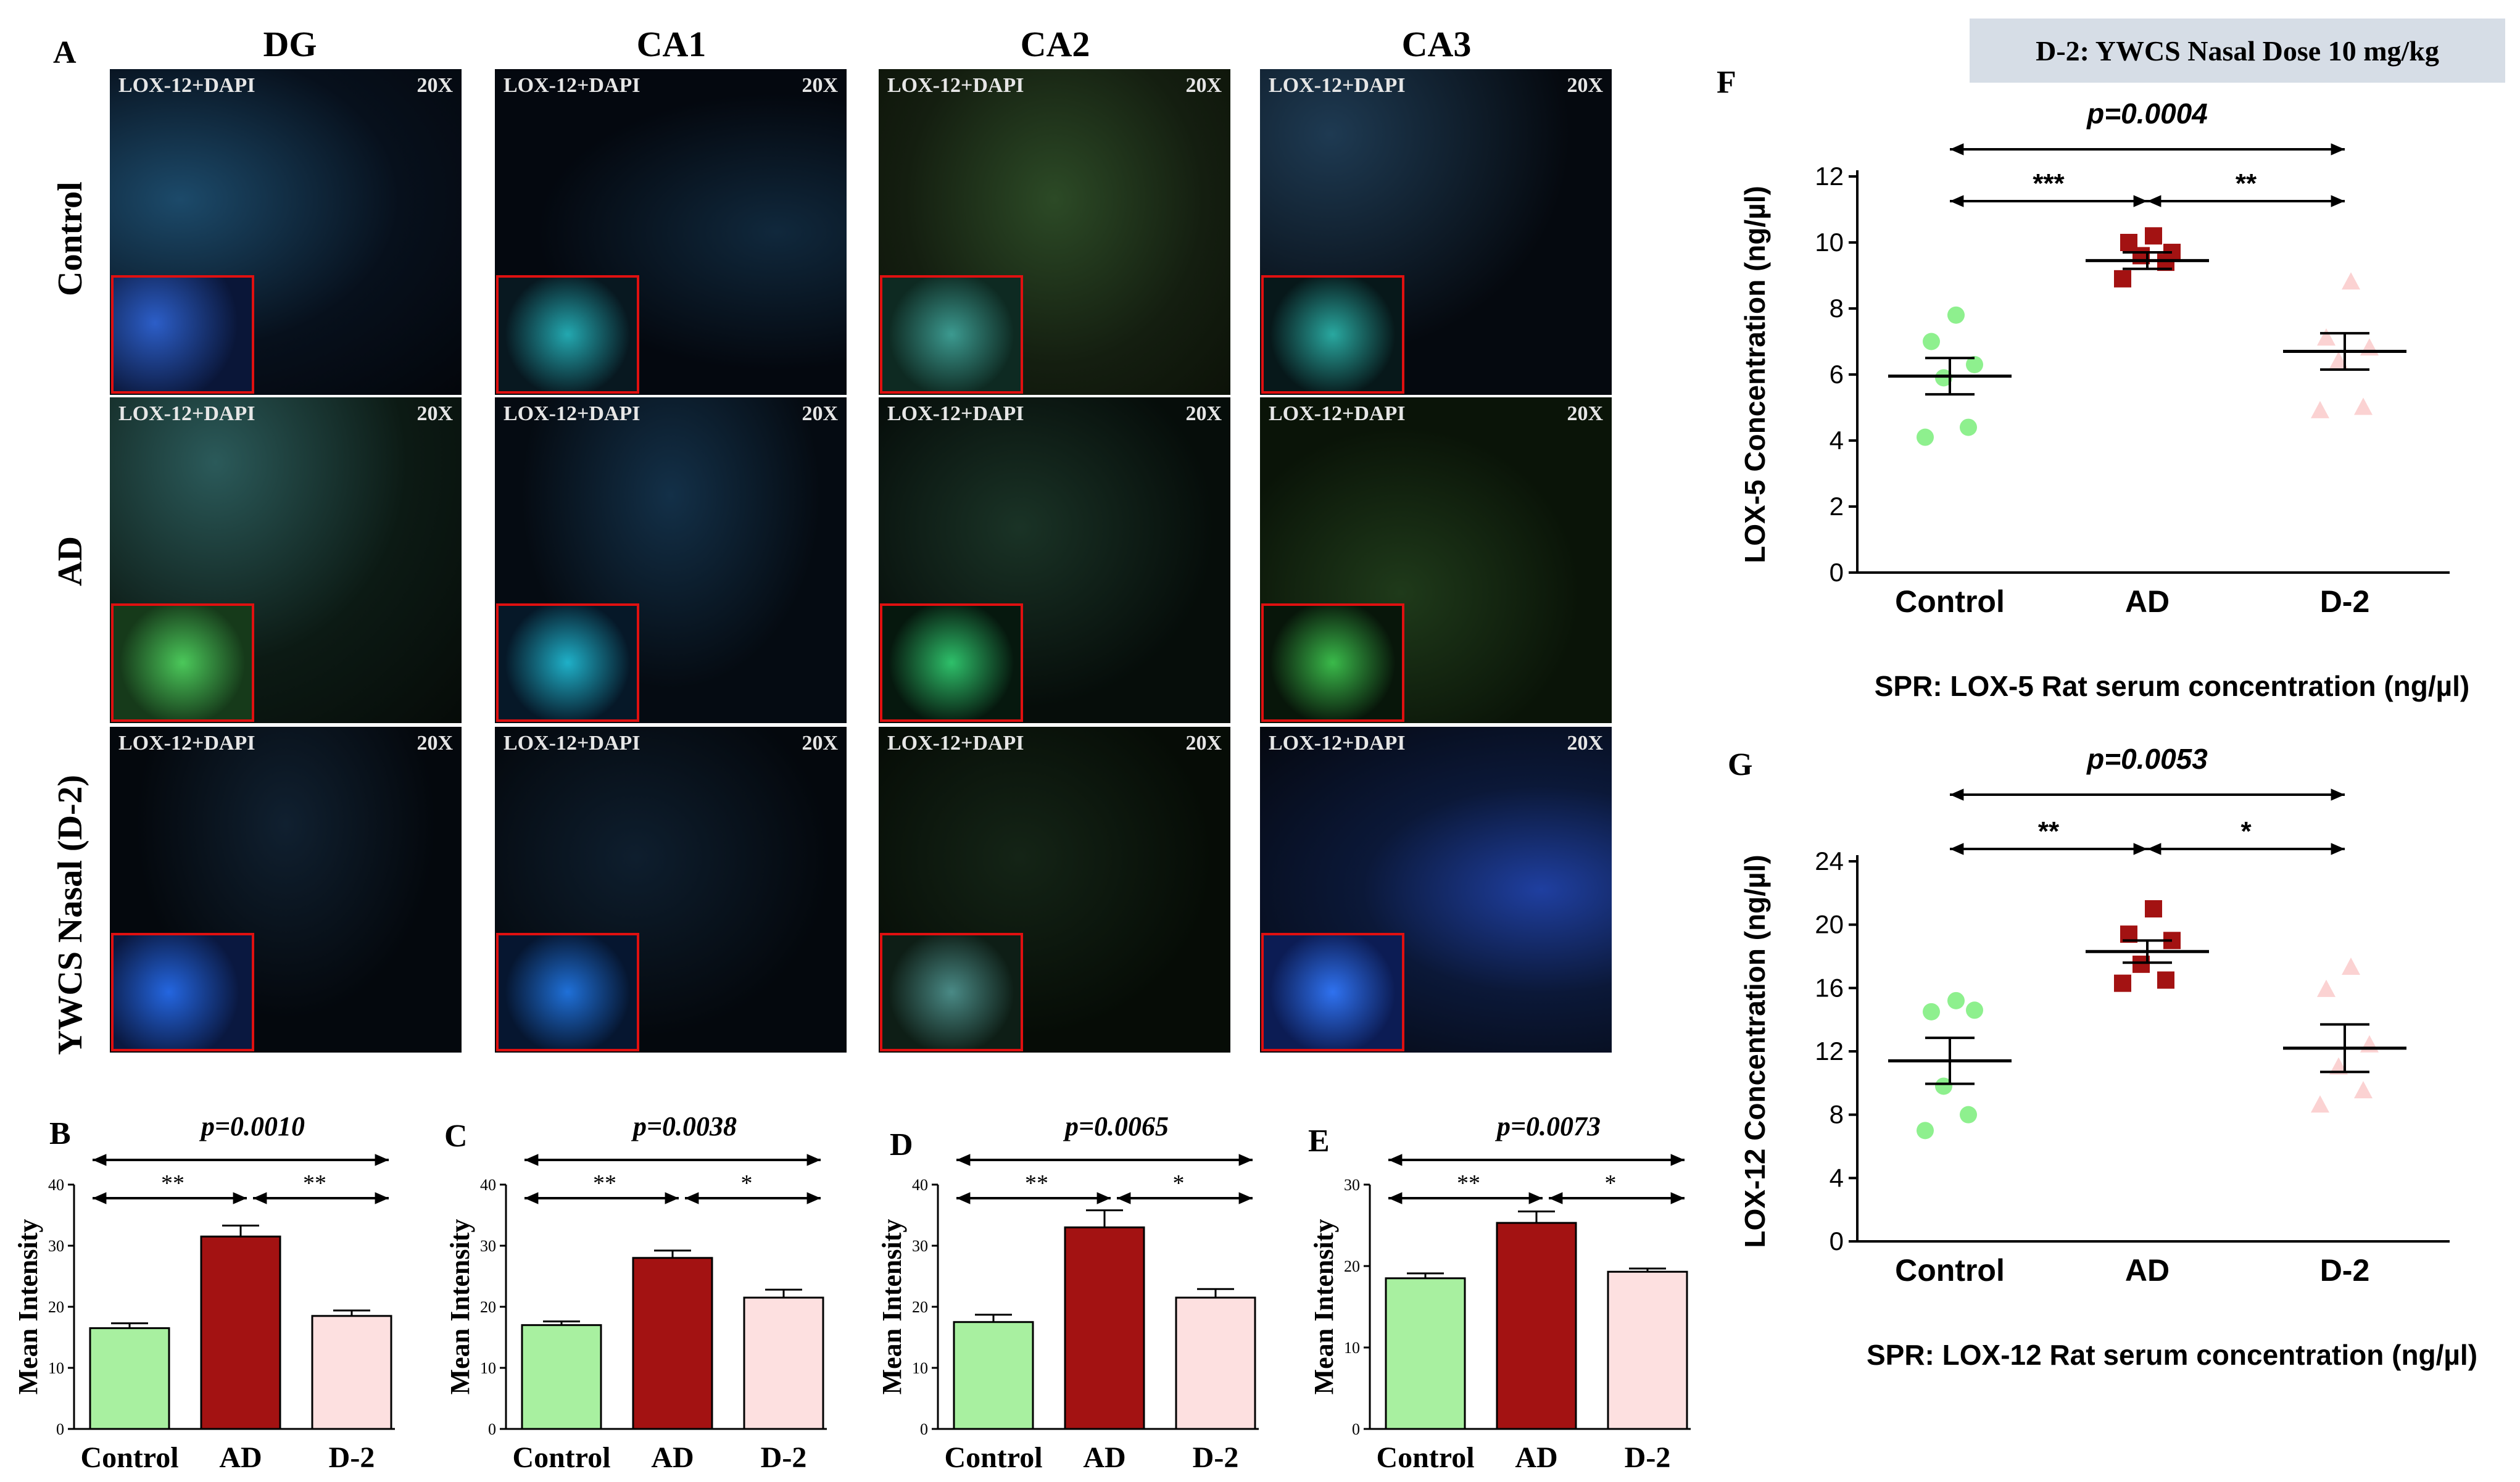  Describe the element at coordinates (1830, 1051) in the screenshot. I see `y-tick-label: 12` at that location.